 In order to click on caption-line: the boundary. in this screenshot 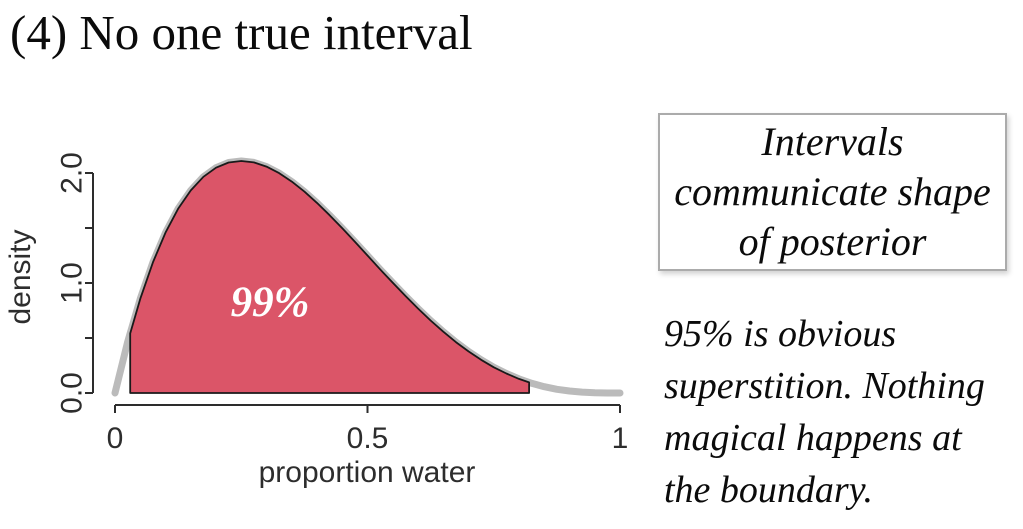, I will do `click(768, 490)`.